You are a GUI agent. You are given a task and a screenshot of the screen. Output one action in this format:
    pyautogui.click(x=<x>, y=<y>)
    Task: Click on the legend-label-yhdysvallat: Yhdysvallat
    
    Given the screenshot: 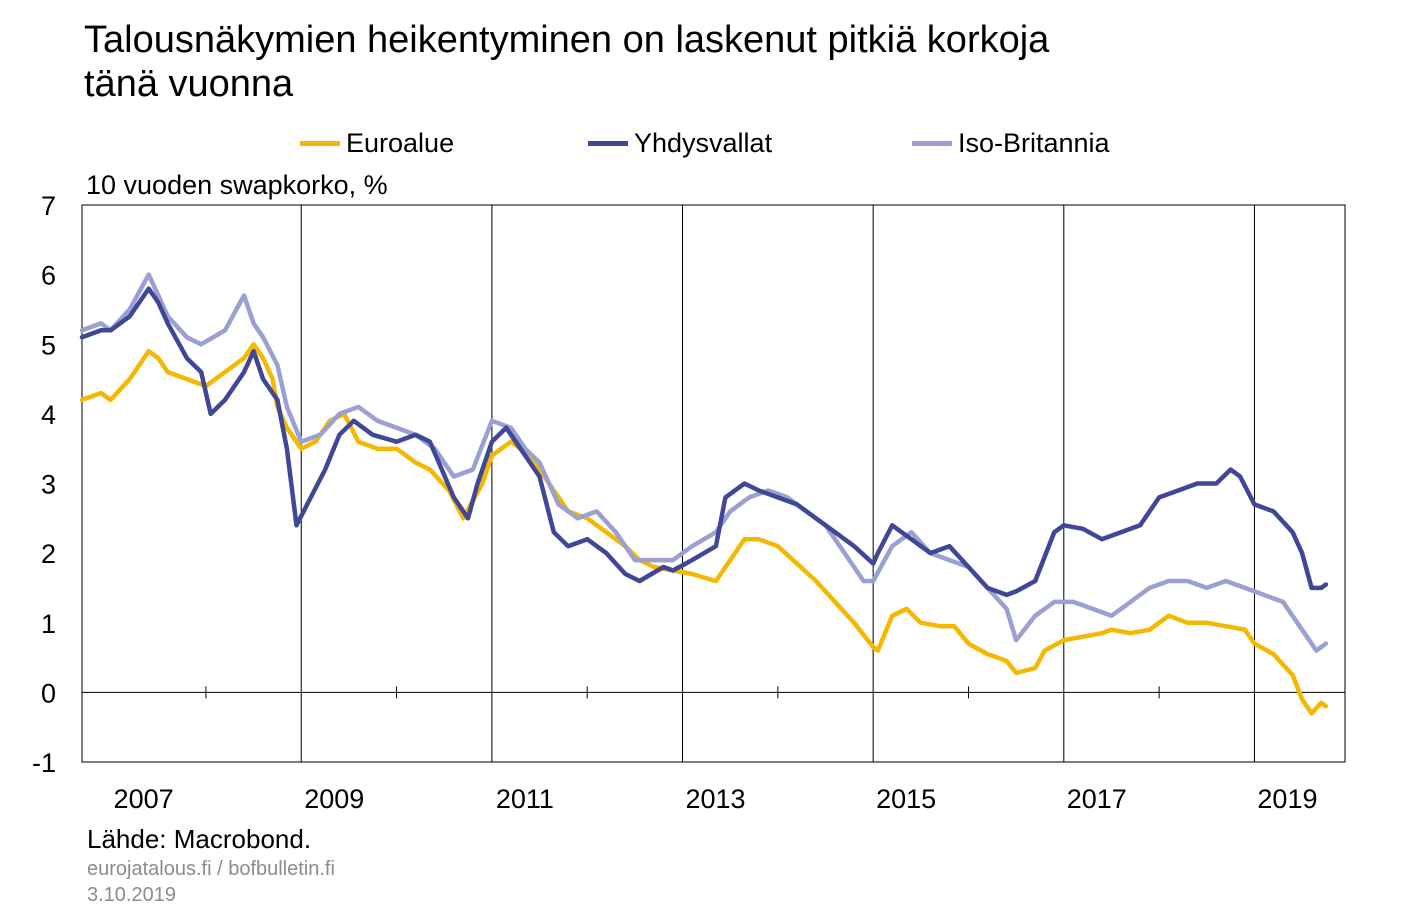 What is the action you would take?
    pyautogui.click(x=703, y=143)
    